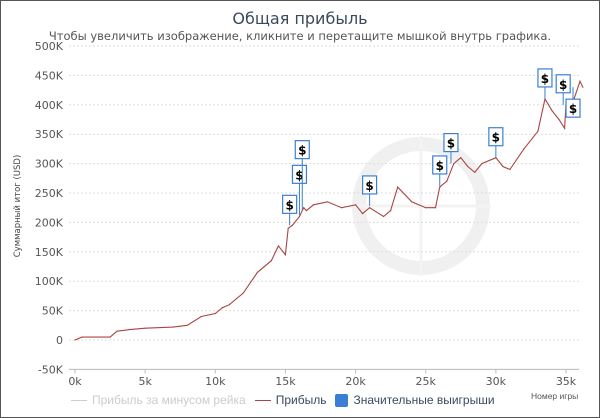  I want to click on x-tick-label: 20k, so click(355, 381).